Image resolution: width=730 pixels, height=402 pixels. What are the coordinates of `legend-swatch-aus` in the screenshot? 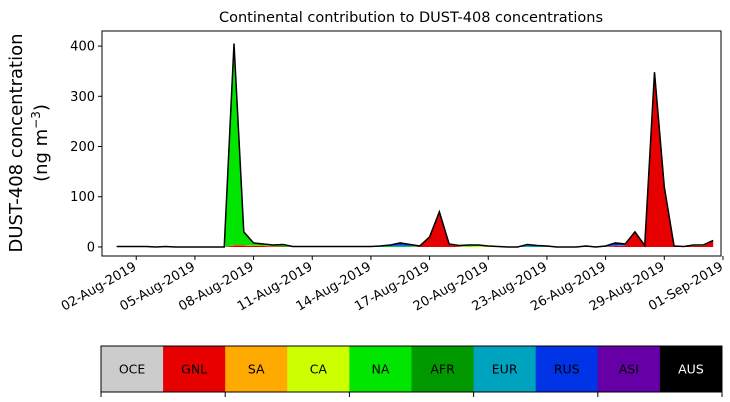 It's located at (691, 369).